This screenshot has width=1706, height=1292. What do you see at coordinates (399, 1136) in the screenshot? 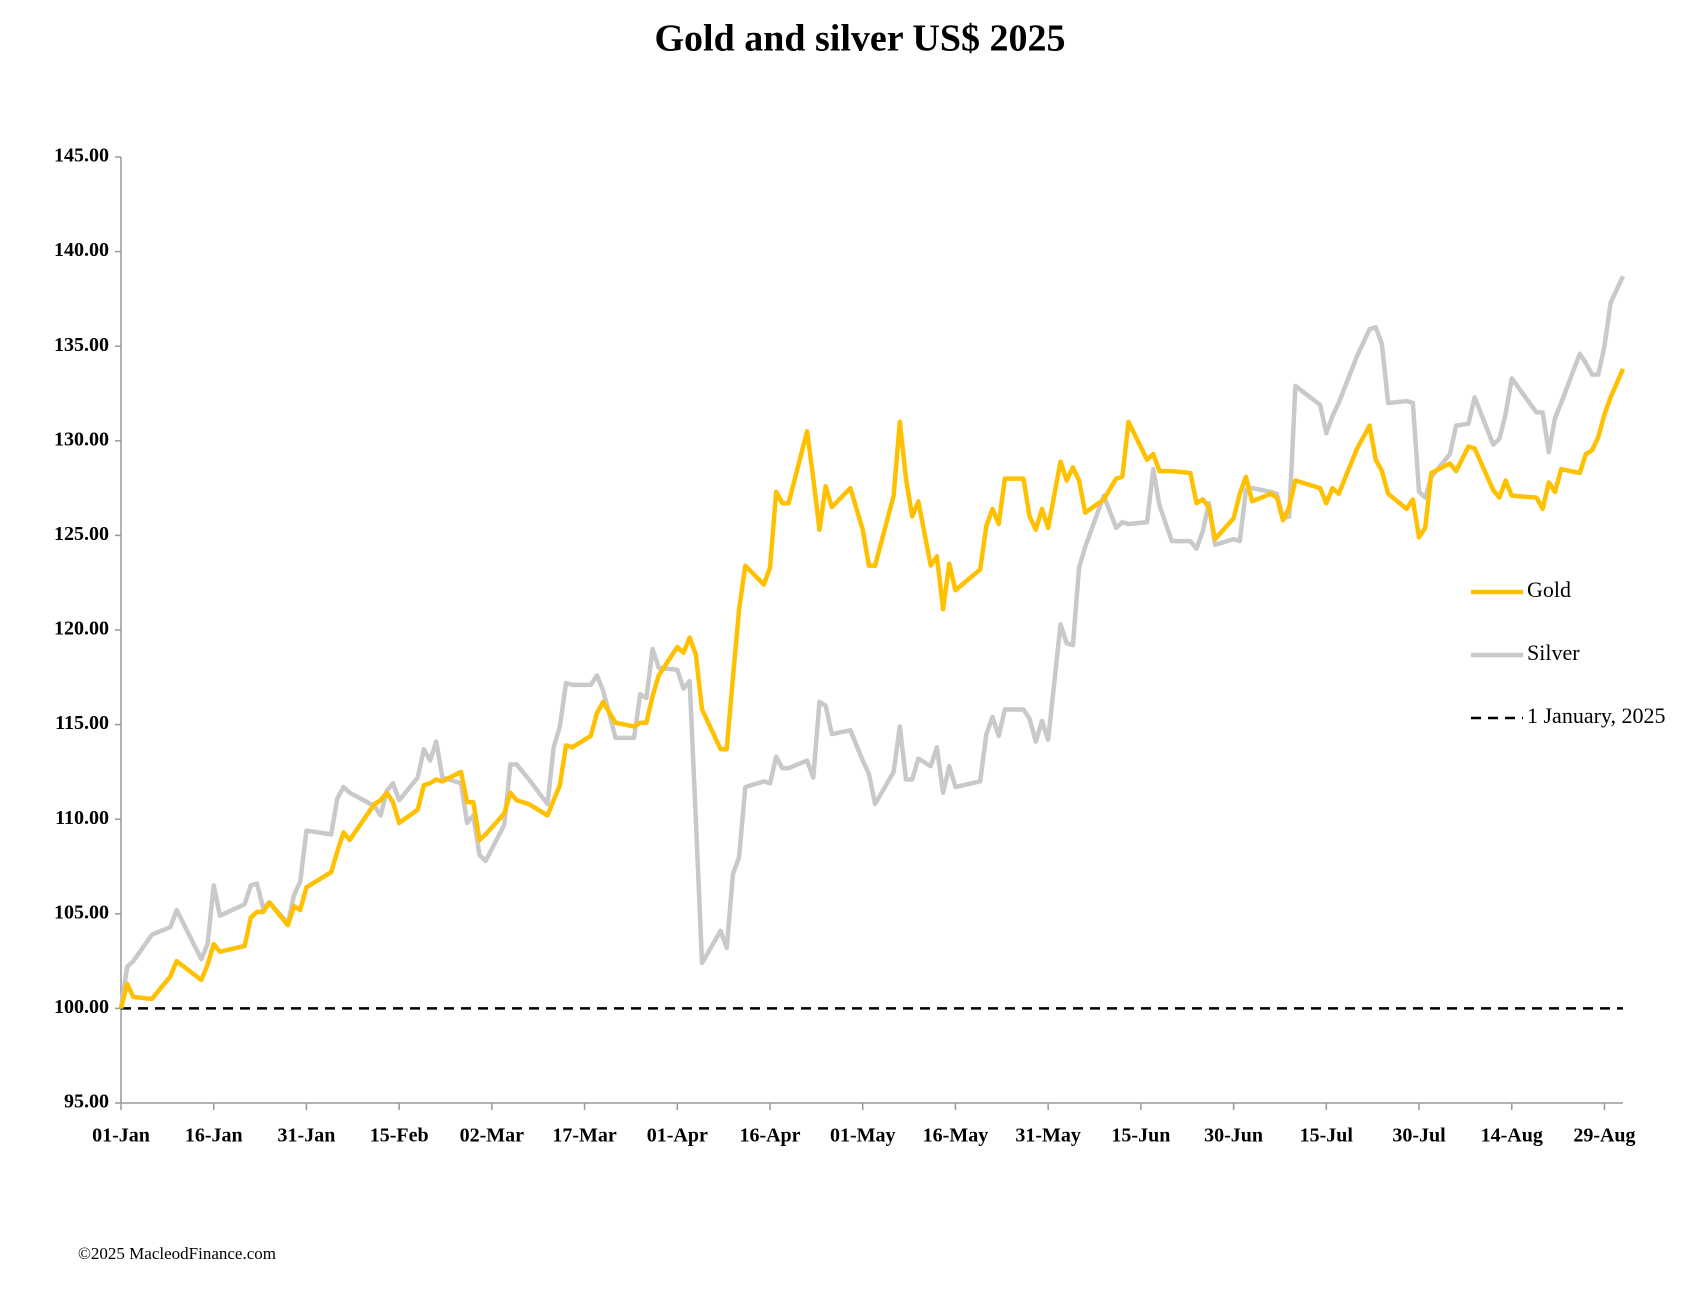
I see `x-tick-label: 15-Feb` at bounding box center [399, 1136].